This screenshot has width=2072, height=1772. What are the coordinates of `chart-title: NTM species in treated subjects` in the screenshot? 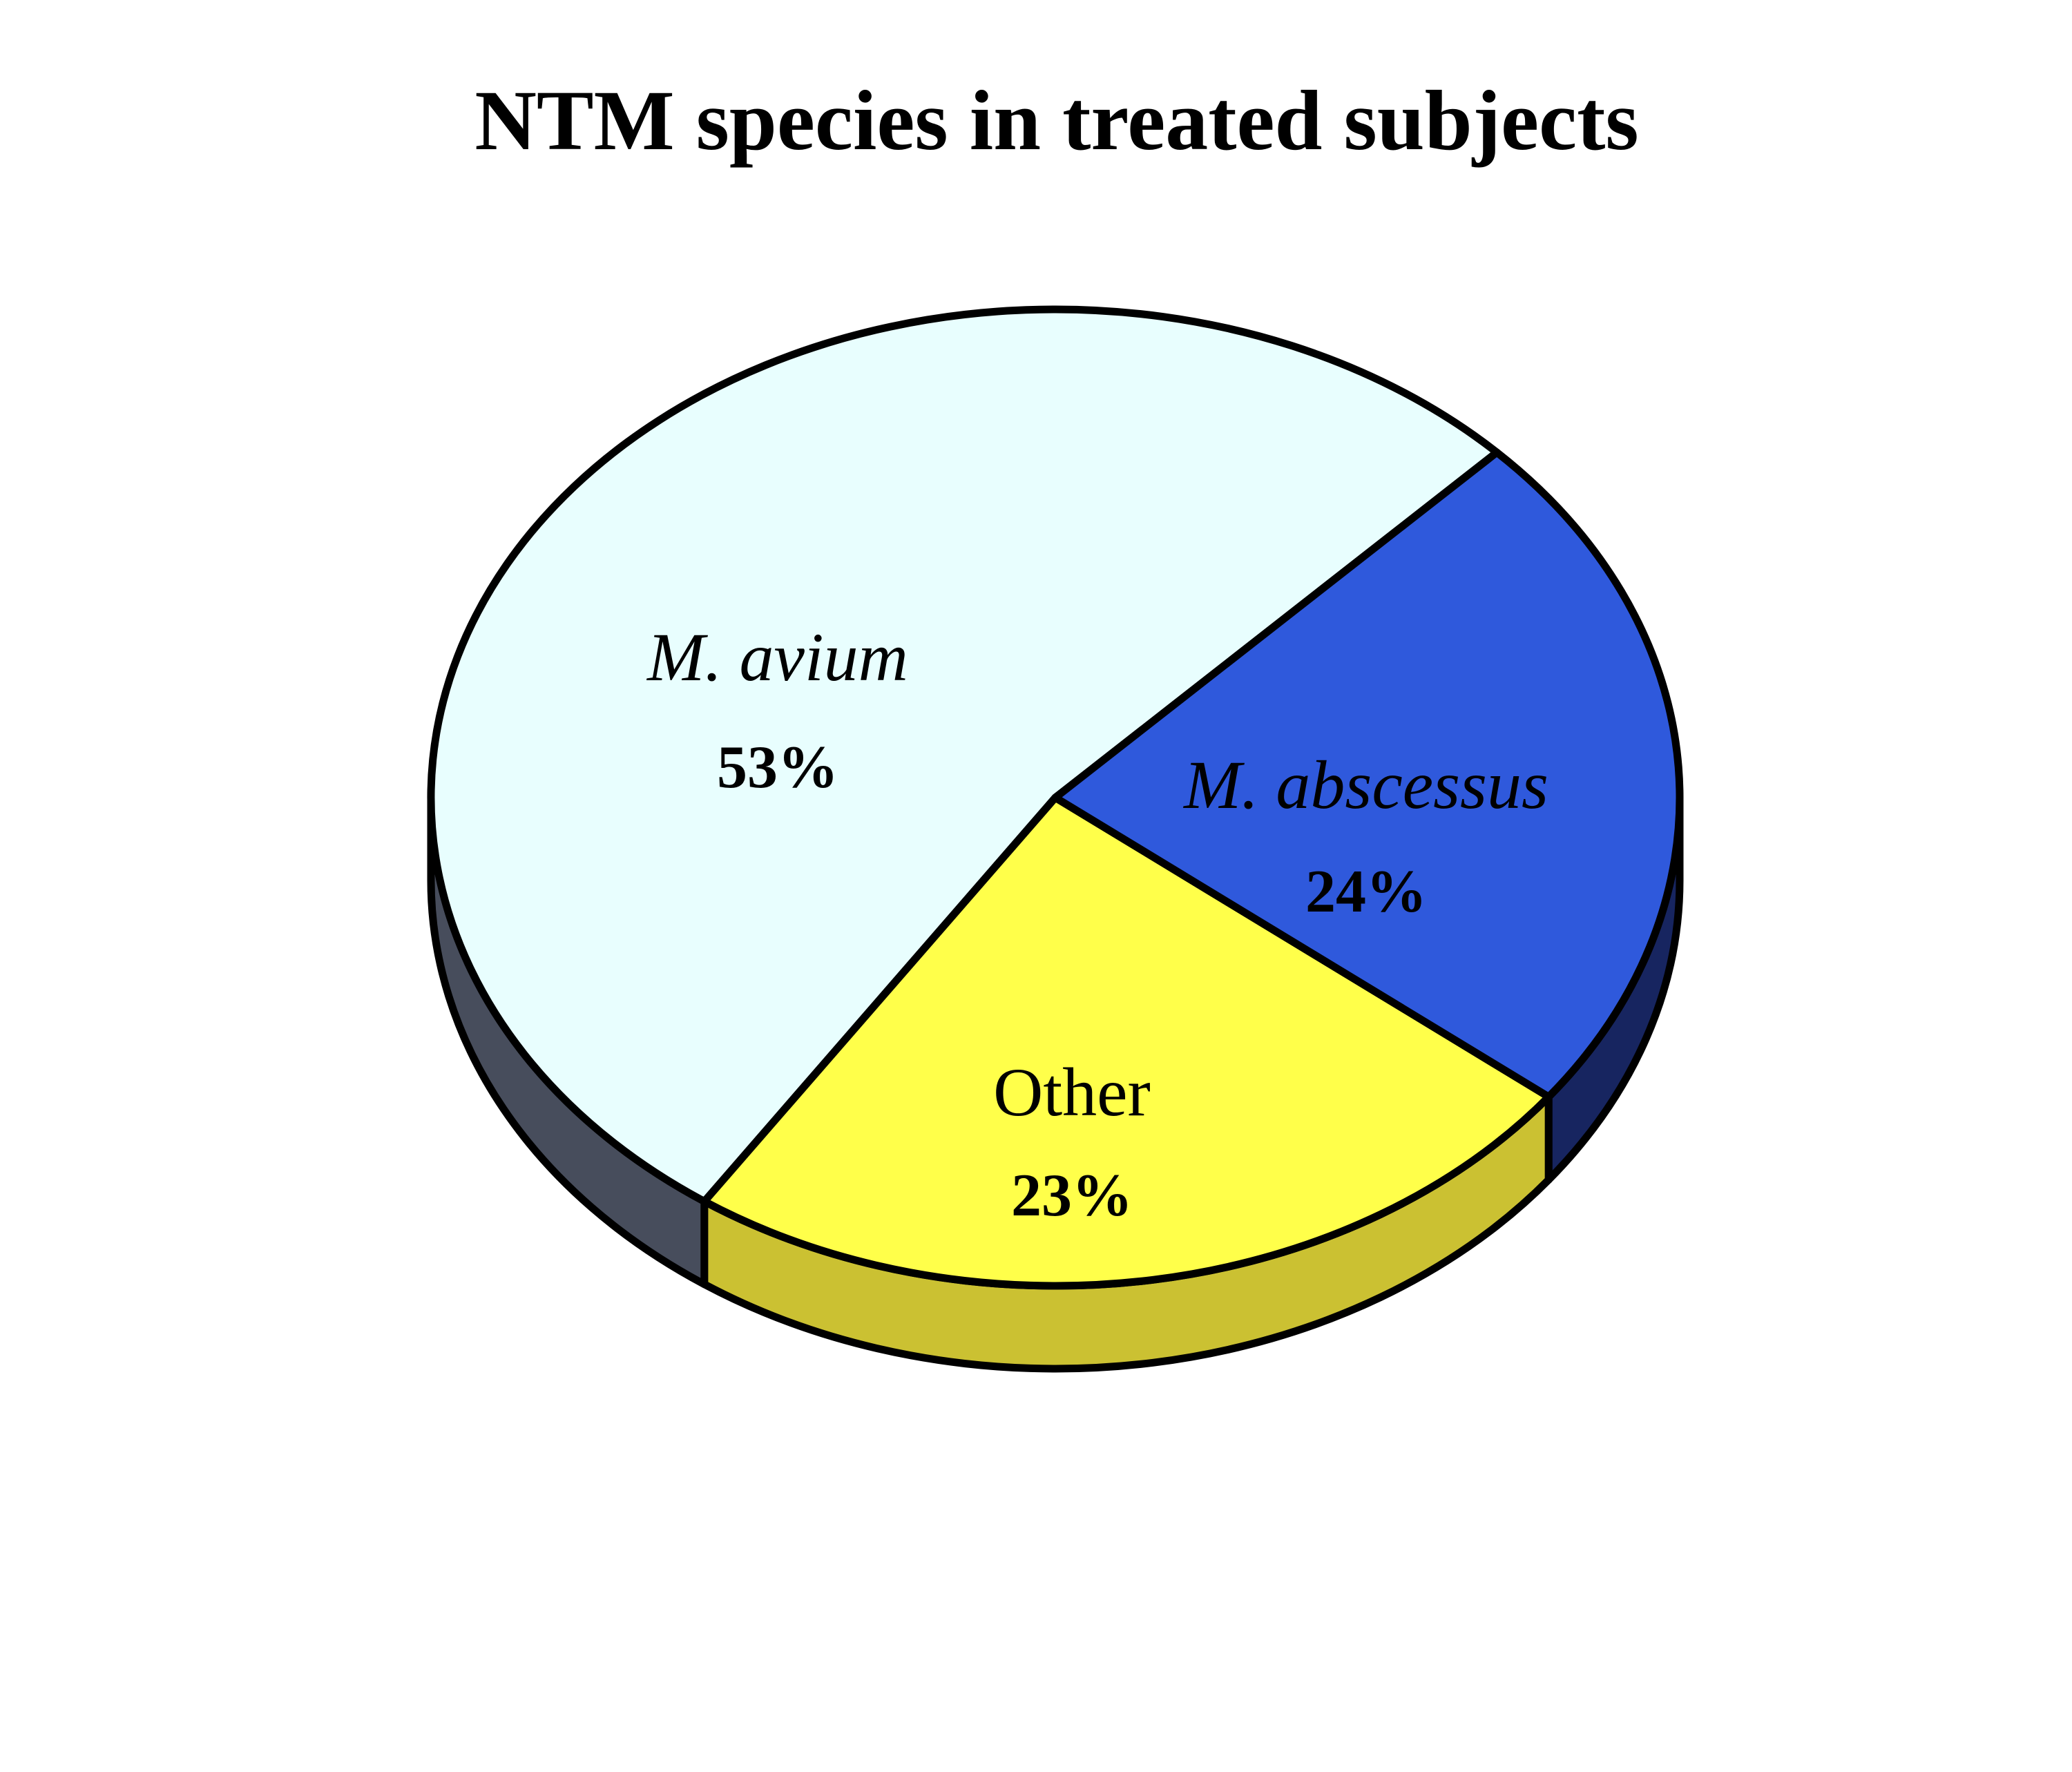 It's located at (1056, 120).